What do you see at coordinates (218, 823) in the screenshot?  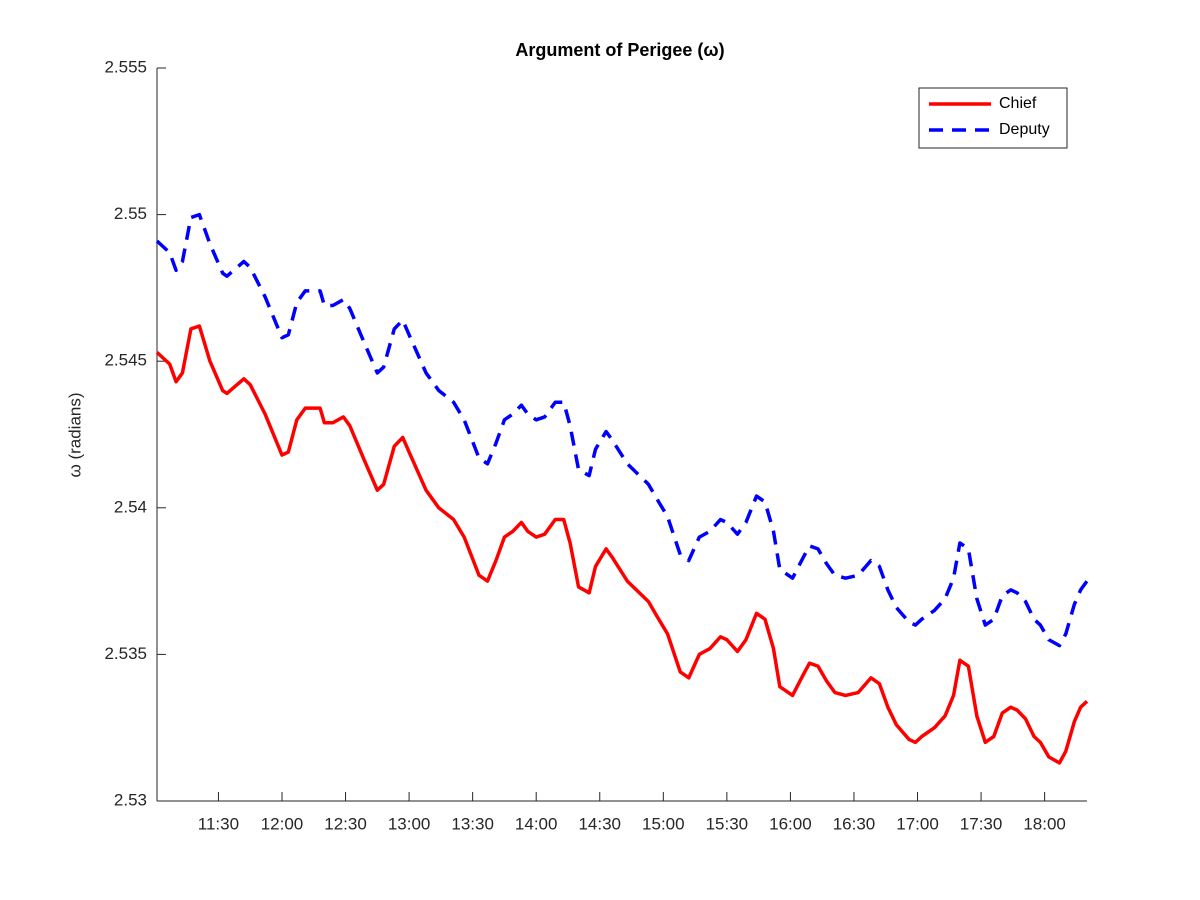 I see `x-tick-label: 11:30` at bounding box center [218, 823].